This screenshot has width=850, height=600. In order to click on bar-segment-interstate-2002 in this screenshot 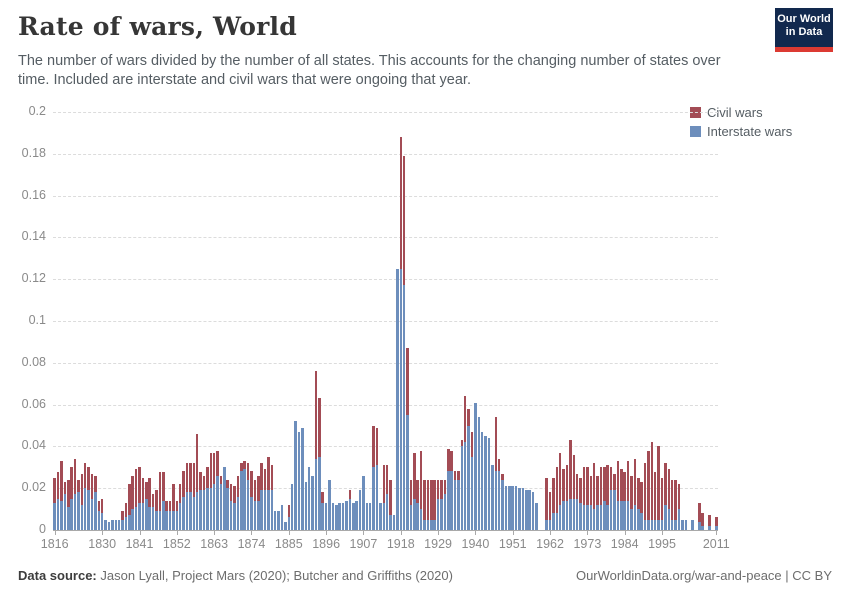, I will do `click(686, 524)`.